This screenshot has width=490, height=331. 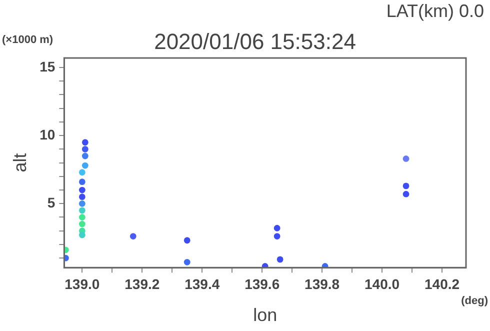 What do you see at coordinates (255, 41) in the screenshot?
I see `chart-title: 2020/01/06 15:53:24` at bounding box center [255, 41].